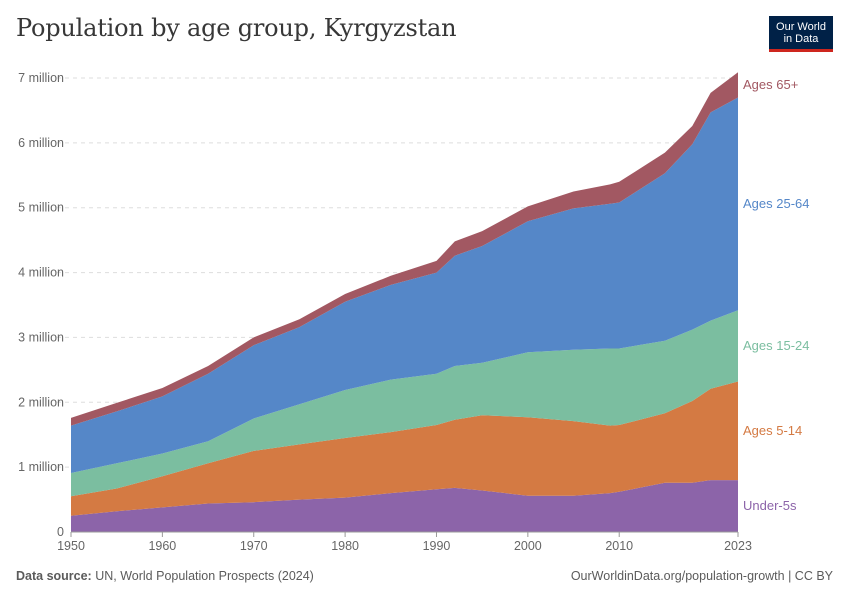 The height and width of the screenshot is (600, 850). I want to click on logo-line-1: Our World, so click(801, 27).